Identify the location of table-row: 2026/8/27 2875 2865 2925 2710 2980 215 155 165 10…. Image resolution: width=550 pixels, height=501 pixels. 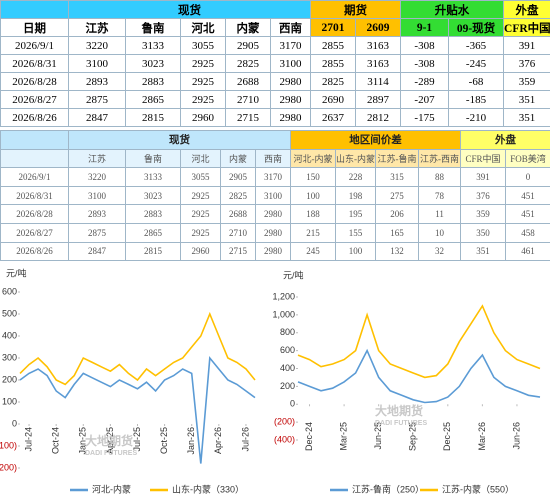
(275, 232).